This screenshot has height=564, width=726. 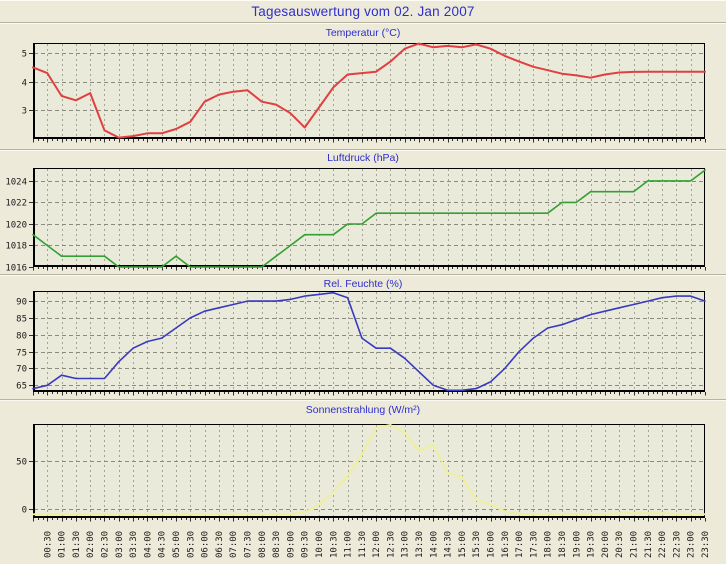 What do you see at coordinates (620, 544) in the screenshot?
I see `svg-text: 20:30` at bounding box center [620, 544].